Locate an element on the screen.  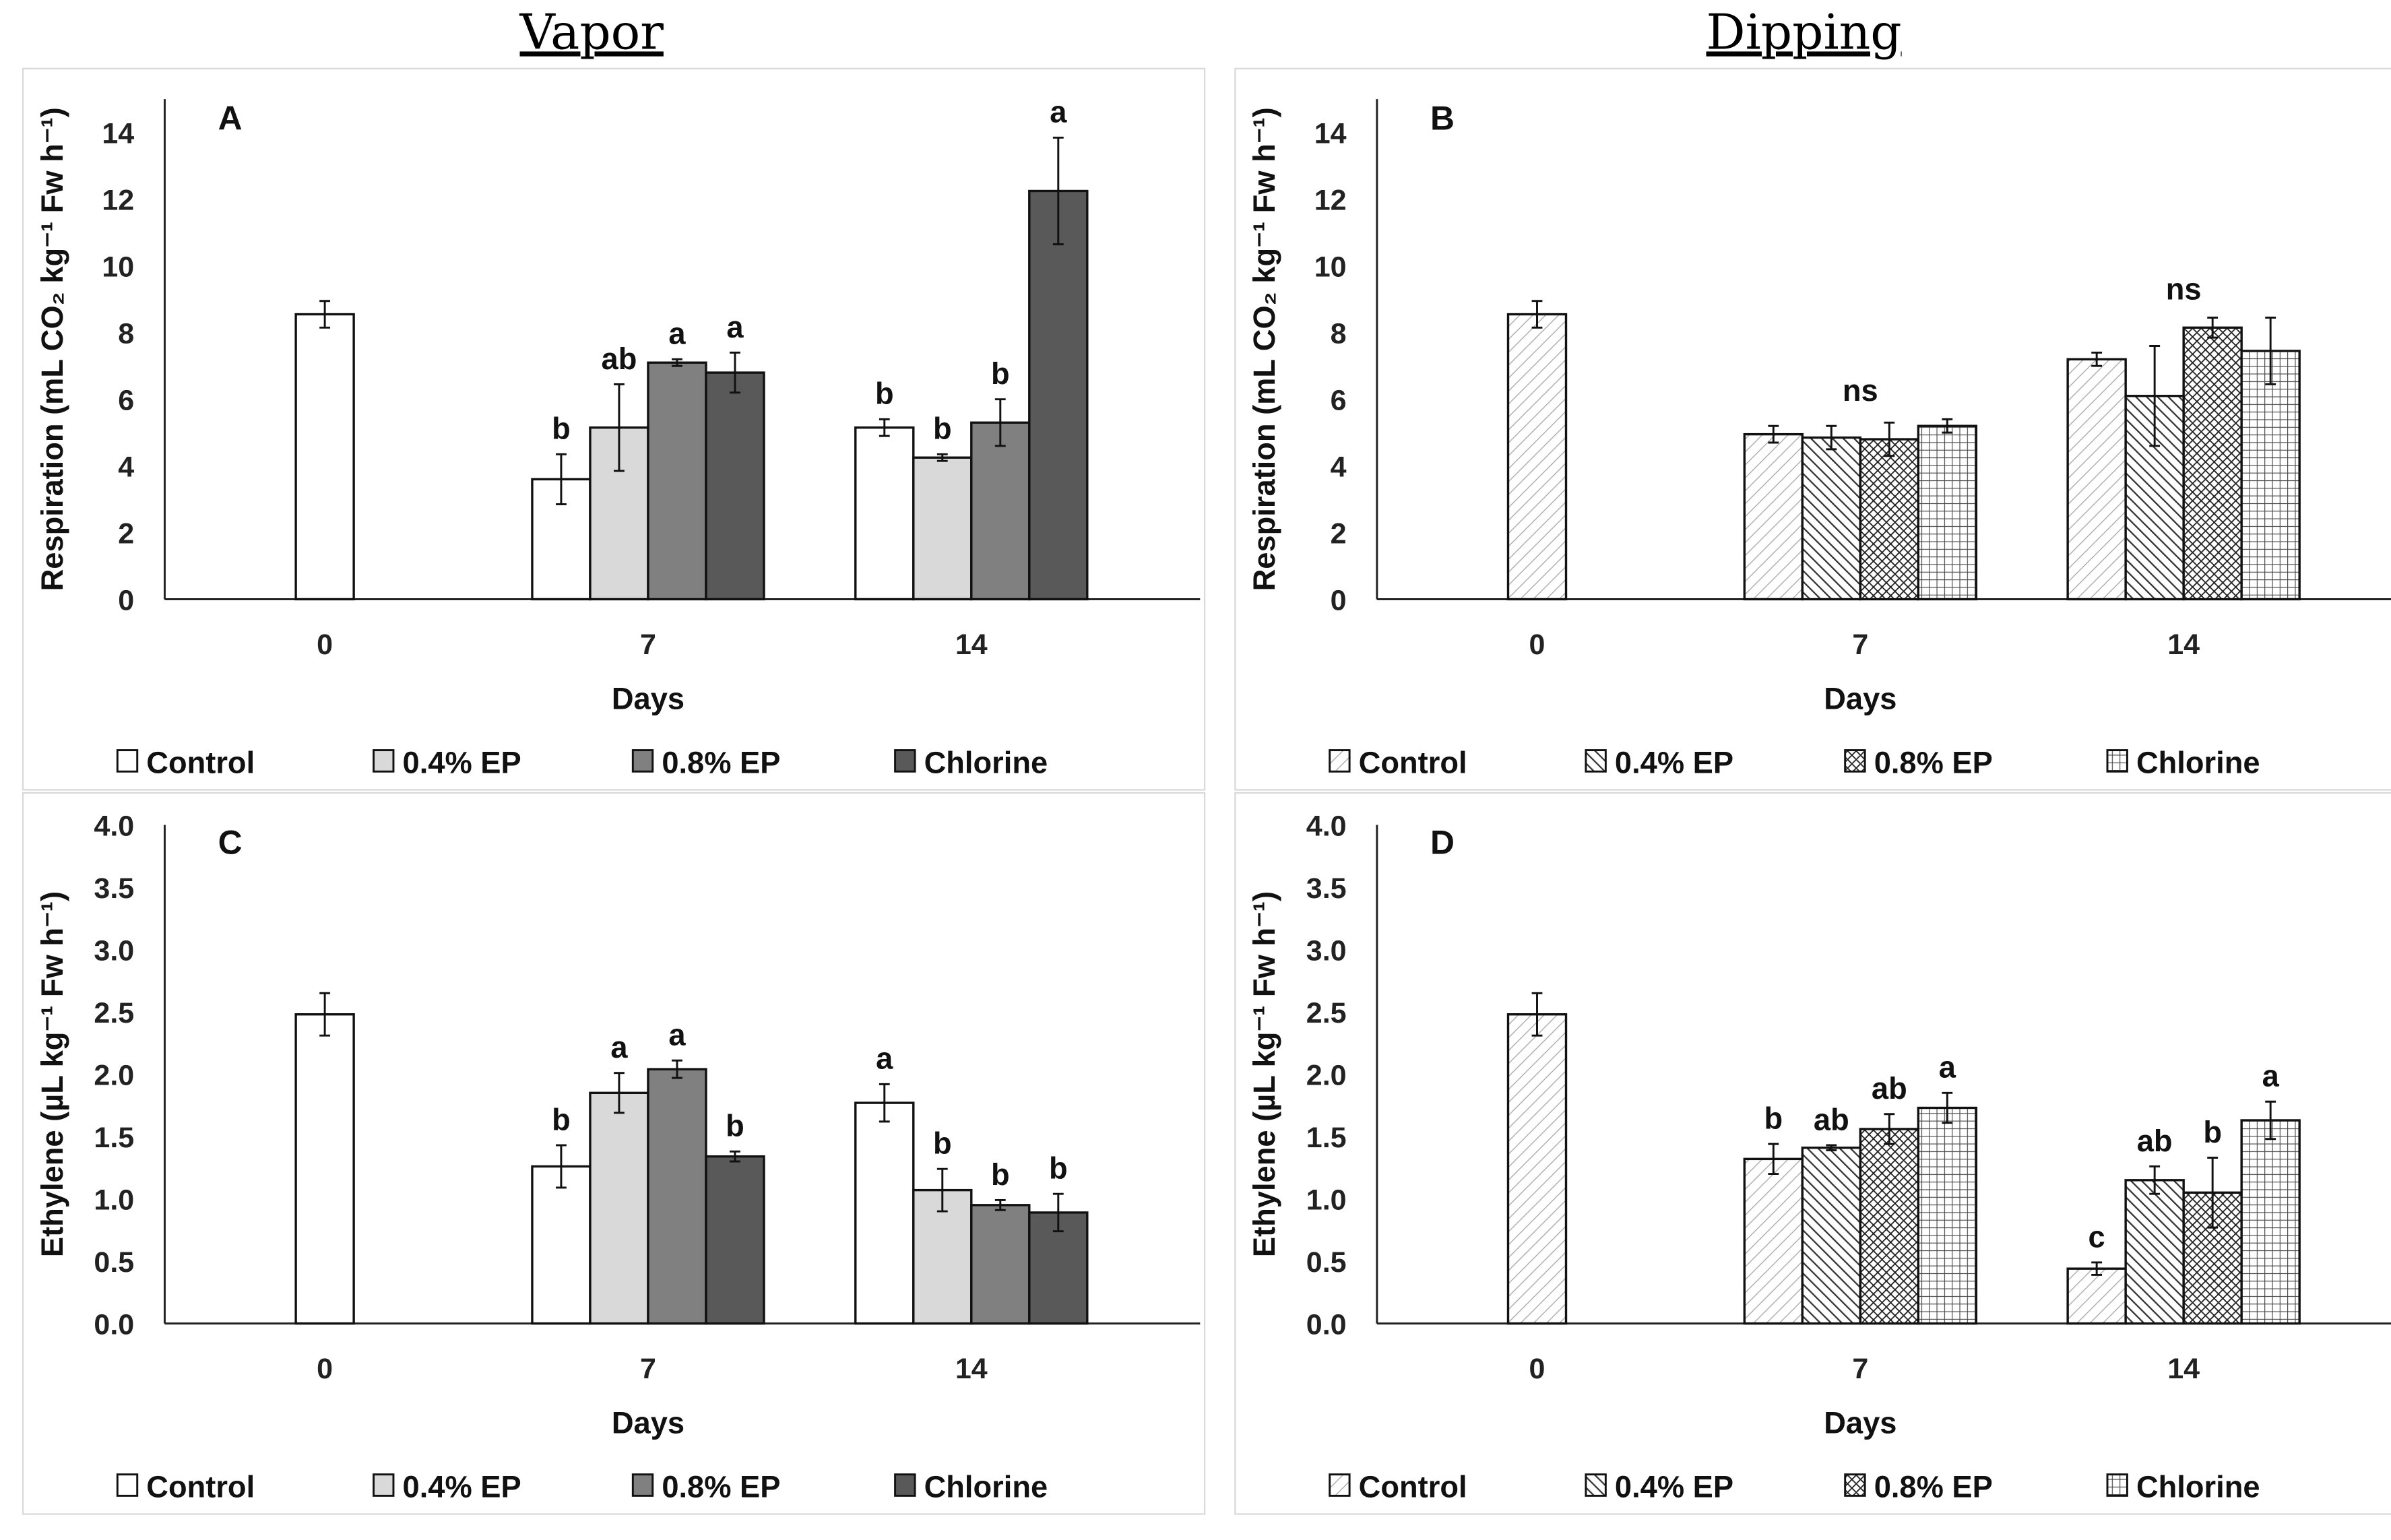
significance-letter: ab is located at coordinates (2155, 1141).